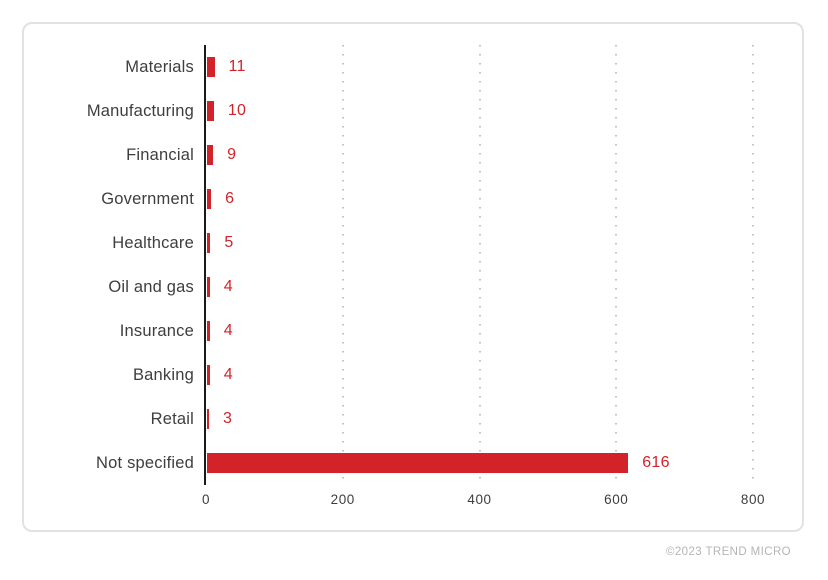  I want to click on bar-area: 6, so click(504, 199).